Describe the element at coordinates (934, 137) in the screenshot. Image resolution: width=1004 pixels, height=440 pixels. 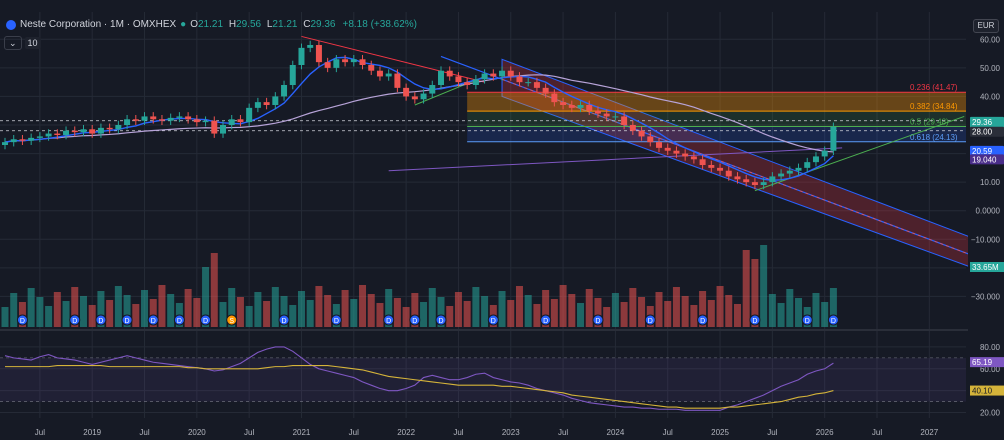
I see `fib-label: 0.618 (24.13)` at that location.